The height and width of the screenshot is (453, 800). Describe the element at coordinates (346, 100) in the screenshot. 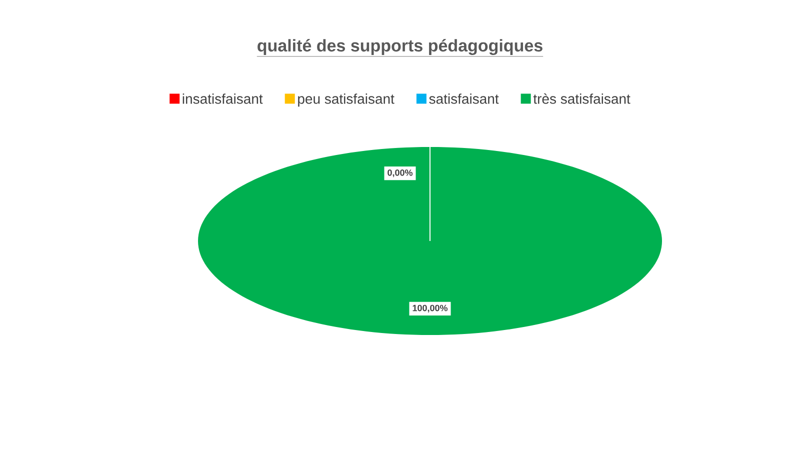

I see `legend-label: peu satisfaisant` at that location.